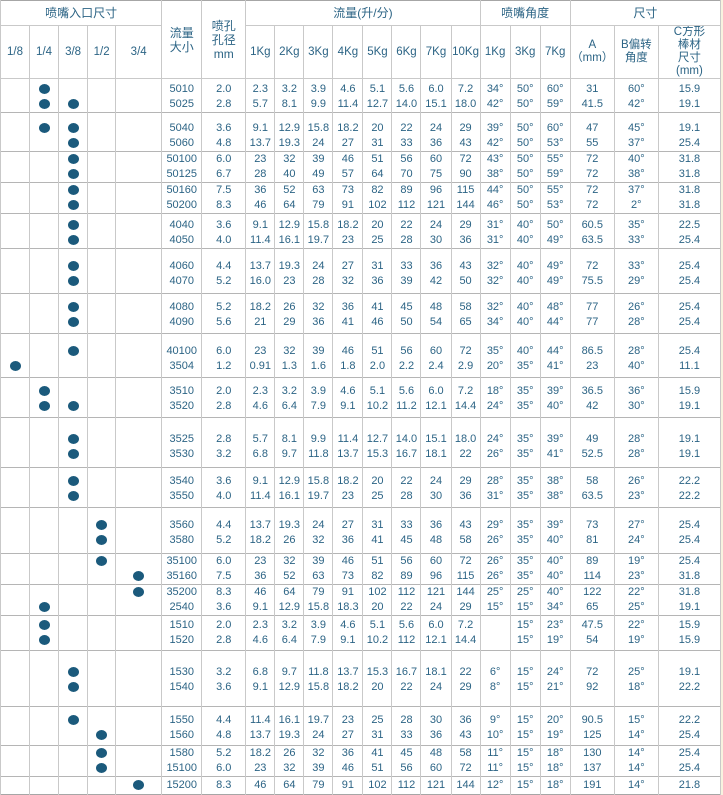 The width and height of the screenshot is (723, 795). What do you see at coordinates (436, 432) in the screenshot?
I see `flow-7kg-cell: 15.1` at bounding box center [436, 432].